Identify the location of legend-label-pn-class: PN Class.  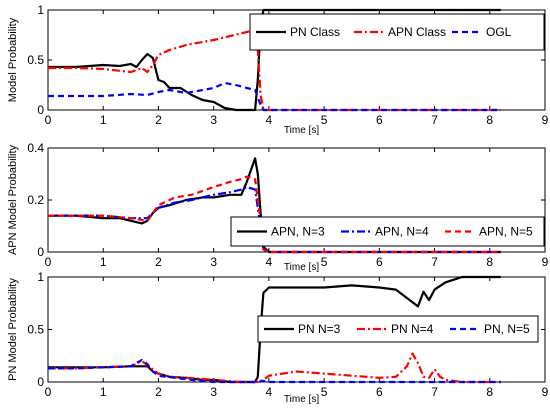
(315, 32).